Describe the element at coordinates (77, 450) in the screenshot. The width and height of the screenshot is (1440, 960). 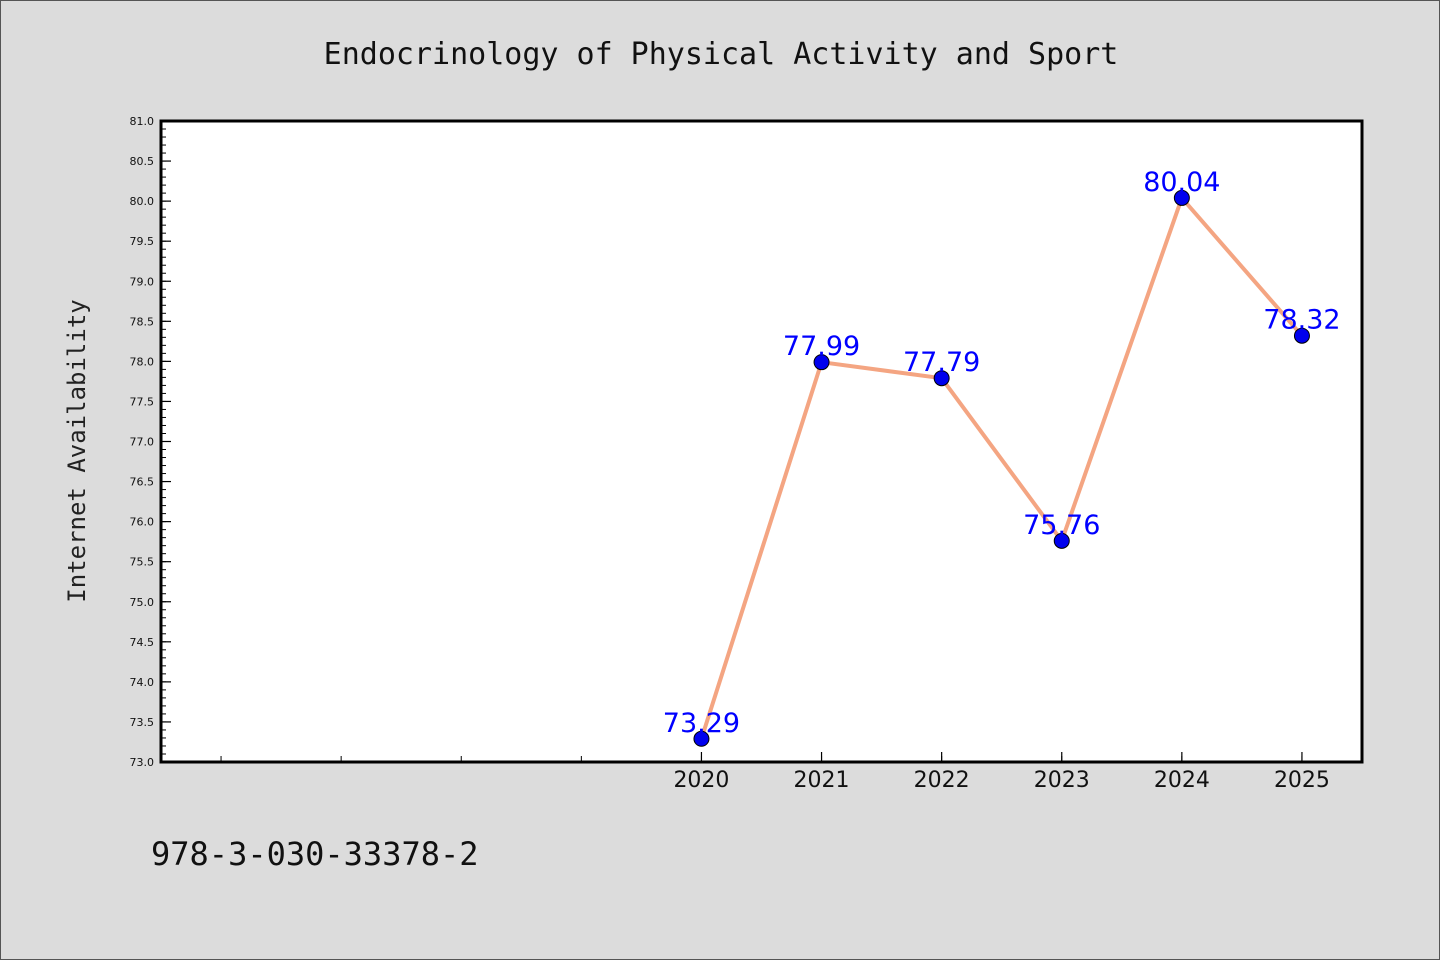
I see `y-axis-label: Internet Availability` at that location.